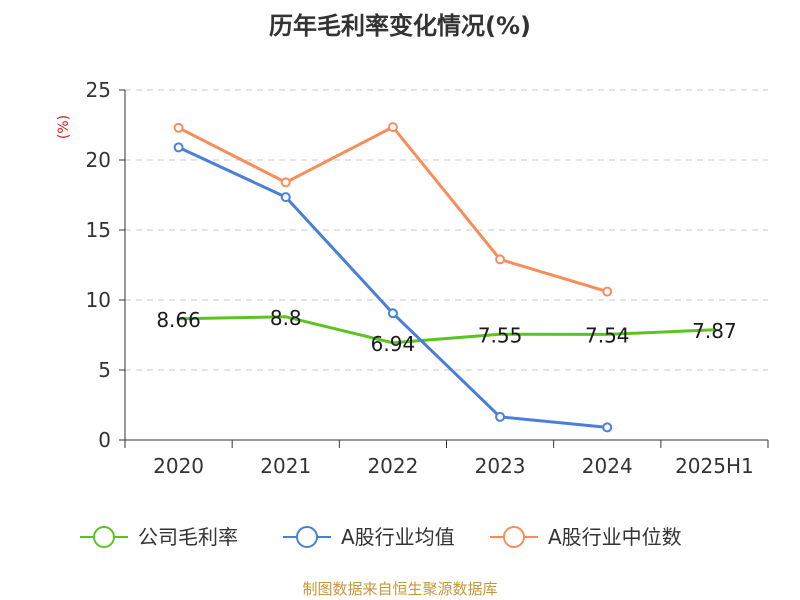 Image resolution: width=800 pixels, height=600 pixels. I want to click on x-tick-label: 2021, so click(285, 466).